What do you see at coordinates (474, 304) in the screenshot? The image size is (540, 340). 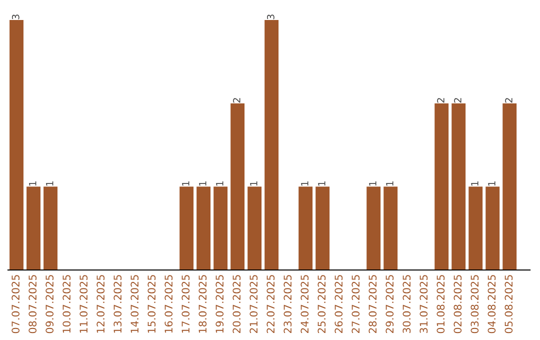 I see `x-tick-label: 03.08.2025` at bounding box center [474, 304].